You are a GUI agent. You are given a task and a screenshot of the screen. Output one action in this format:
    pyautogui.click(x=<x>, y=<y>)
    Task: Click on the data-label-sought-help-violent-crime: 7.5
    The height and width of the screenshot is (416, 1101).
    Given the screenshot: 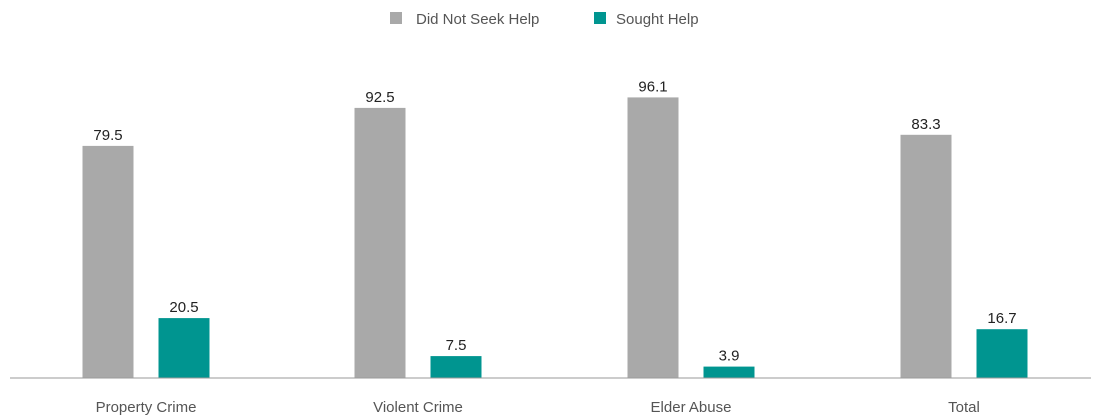 What is the action you would take?
    pyautogui.click(x=456, y=345)
    